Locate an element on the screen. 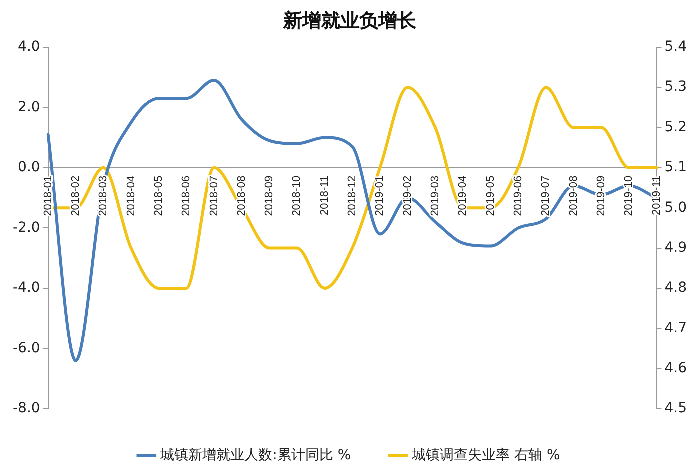  y2-tick-label: 4.8 is located at coordinates (675, 288).